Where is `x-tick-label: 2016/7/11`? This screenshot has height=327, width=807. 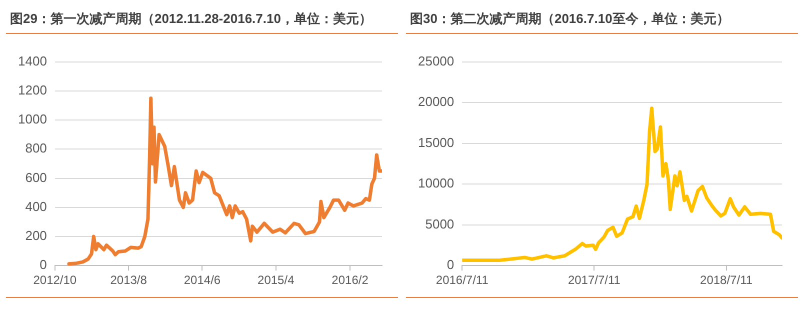 x-tick-label: 2016/7/11 is located at coordinates (462, 280).